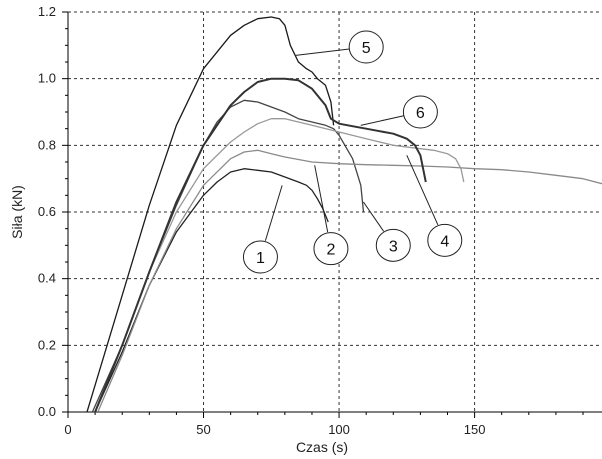  I want to click on x-tick-label: 150, so click(475, 429).